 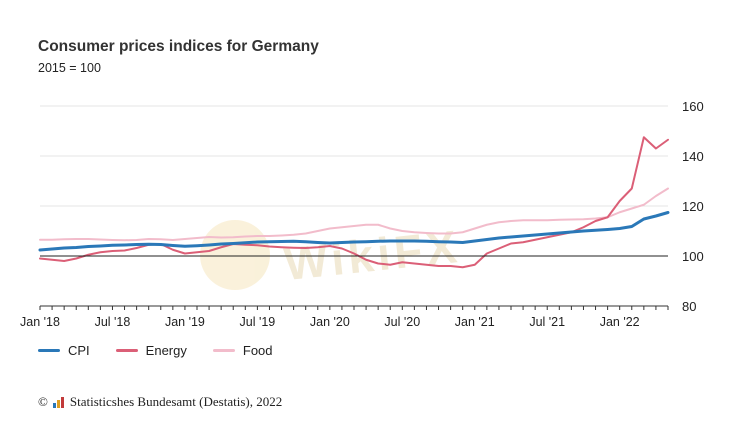 I want to click on x-tick-label: Jan '21, so click(x=475, y=322).